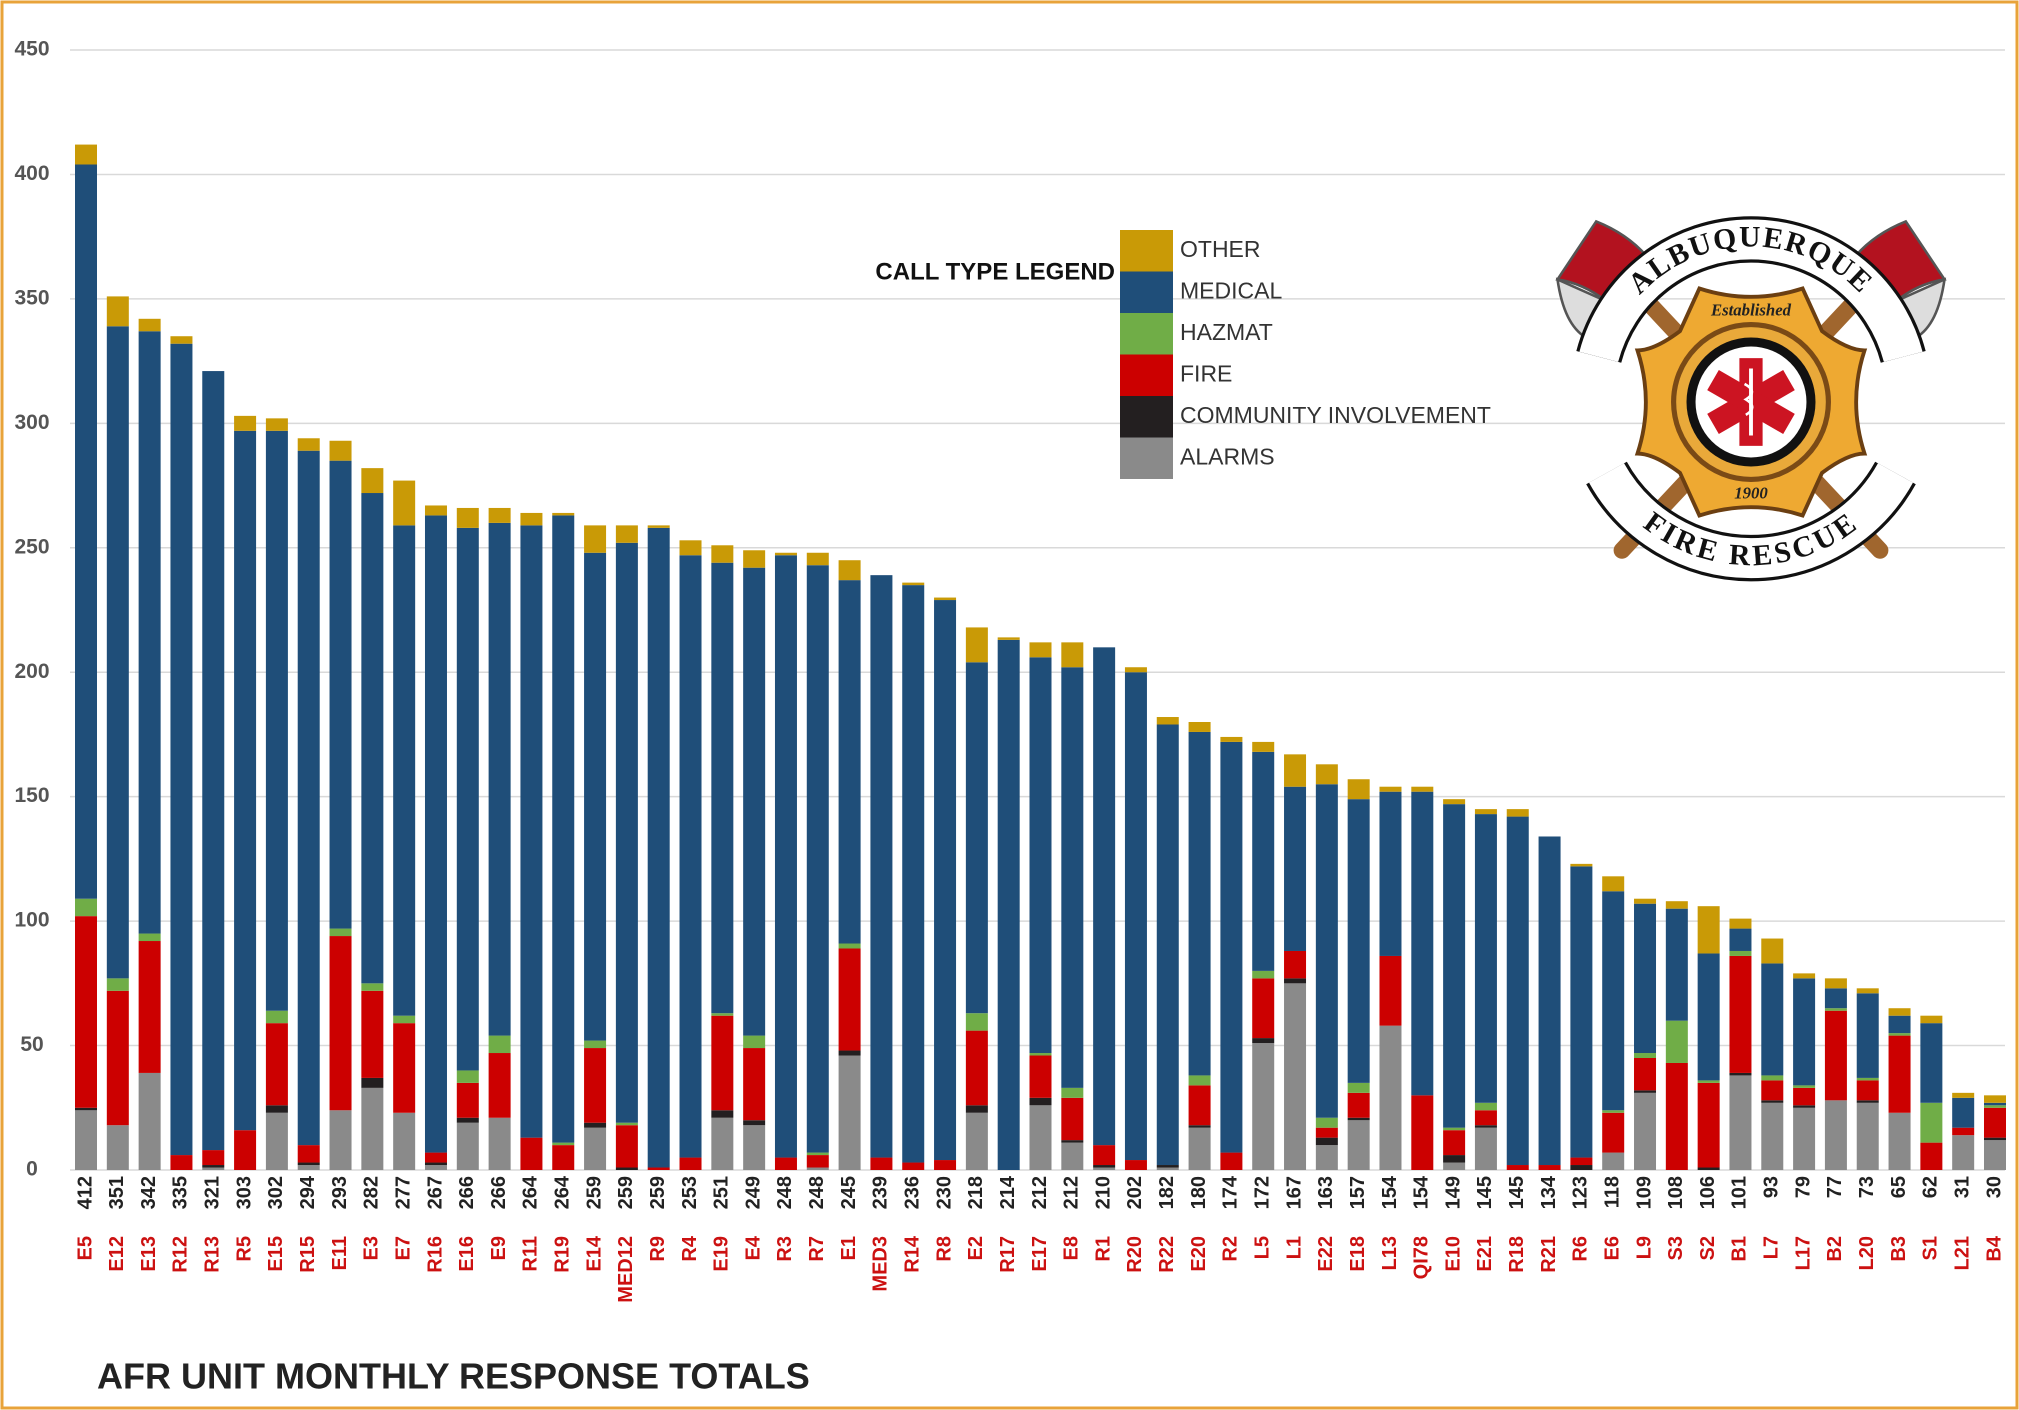 This screenshot has width=2019, height=1410. I want to click on category-label: E18, so click(1358, 1254).